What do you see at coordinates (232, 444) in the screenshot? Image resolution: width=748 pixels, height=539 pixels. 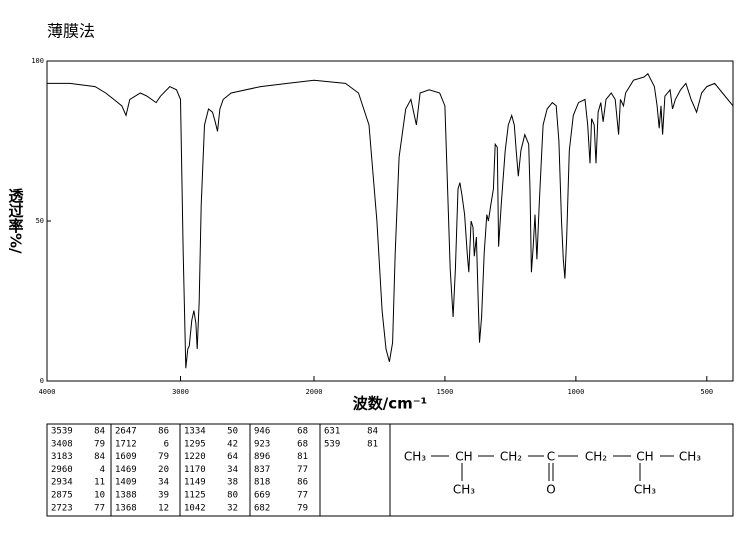 I see `peak-transmittance: 42` at bounding box center [232, 444].